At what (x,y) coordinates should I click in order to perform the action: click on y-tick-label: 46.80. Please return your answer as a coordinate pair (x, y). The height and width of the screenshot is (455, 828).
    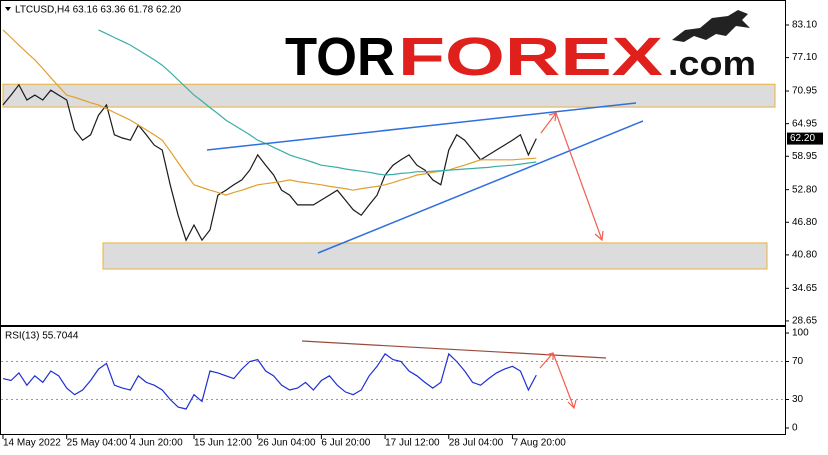
    Looking at the image, I should click on (804, 222).